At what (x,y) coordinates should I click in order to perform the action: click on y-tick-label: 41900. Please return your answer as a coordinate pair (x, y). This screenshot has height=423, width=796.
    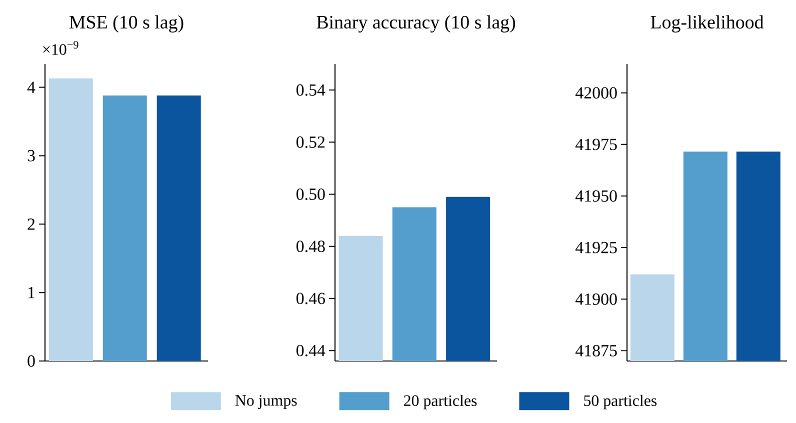
    Looking at the image, I should click on (596, 299).